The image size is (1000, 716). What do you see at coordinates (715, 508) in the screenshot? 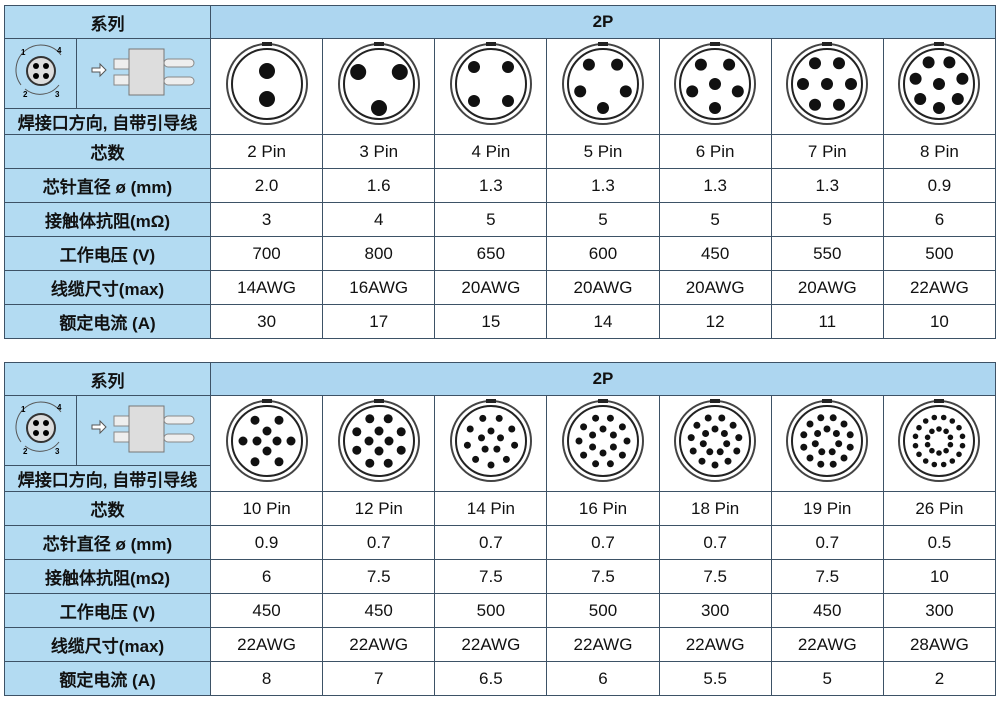
I see `cell-pins: 18 Pin` at bounding box center [715, 508].